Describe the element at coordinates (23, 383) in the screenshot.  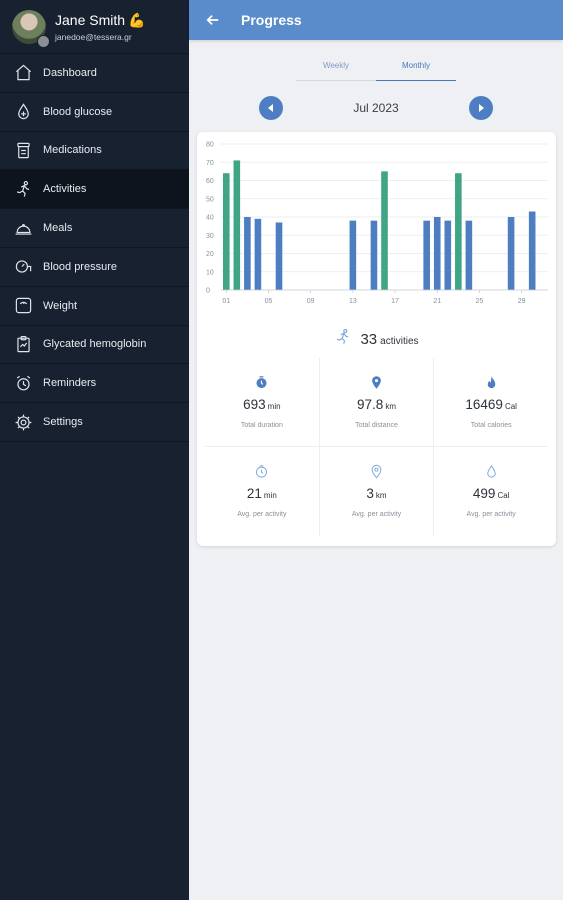
I see `alarm-icon` at that location.